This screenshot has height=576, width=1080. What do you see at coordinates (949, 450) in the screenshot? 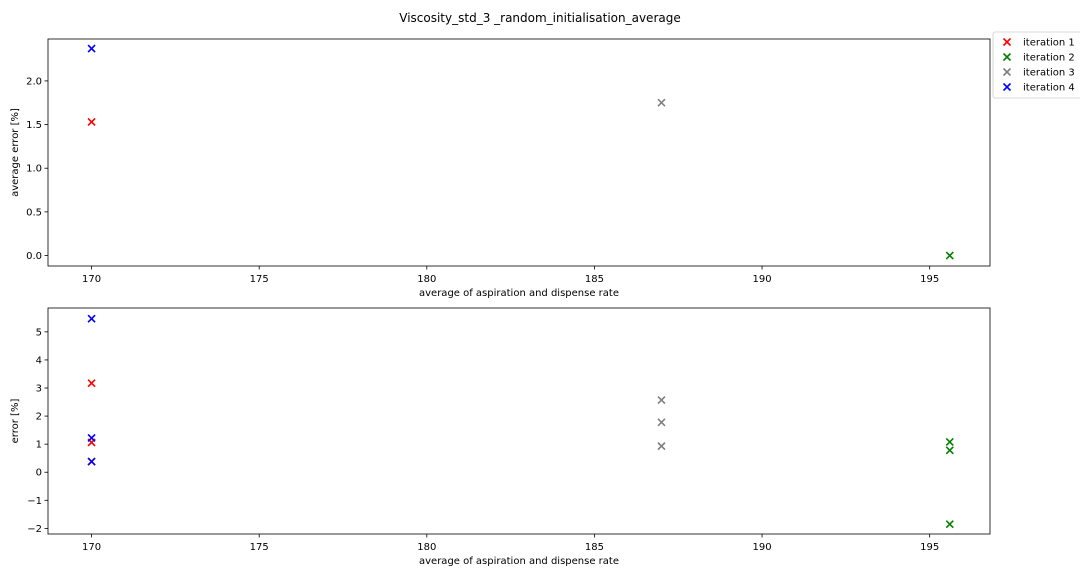
I see `data-point-s2-p2` at bounding box center [949, 450].